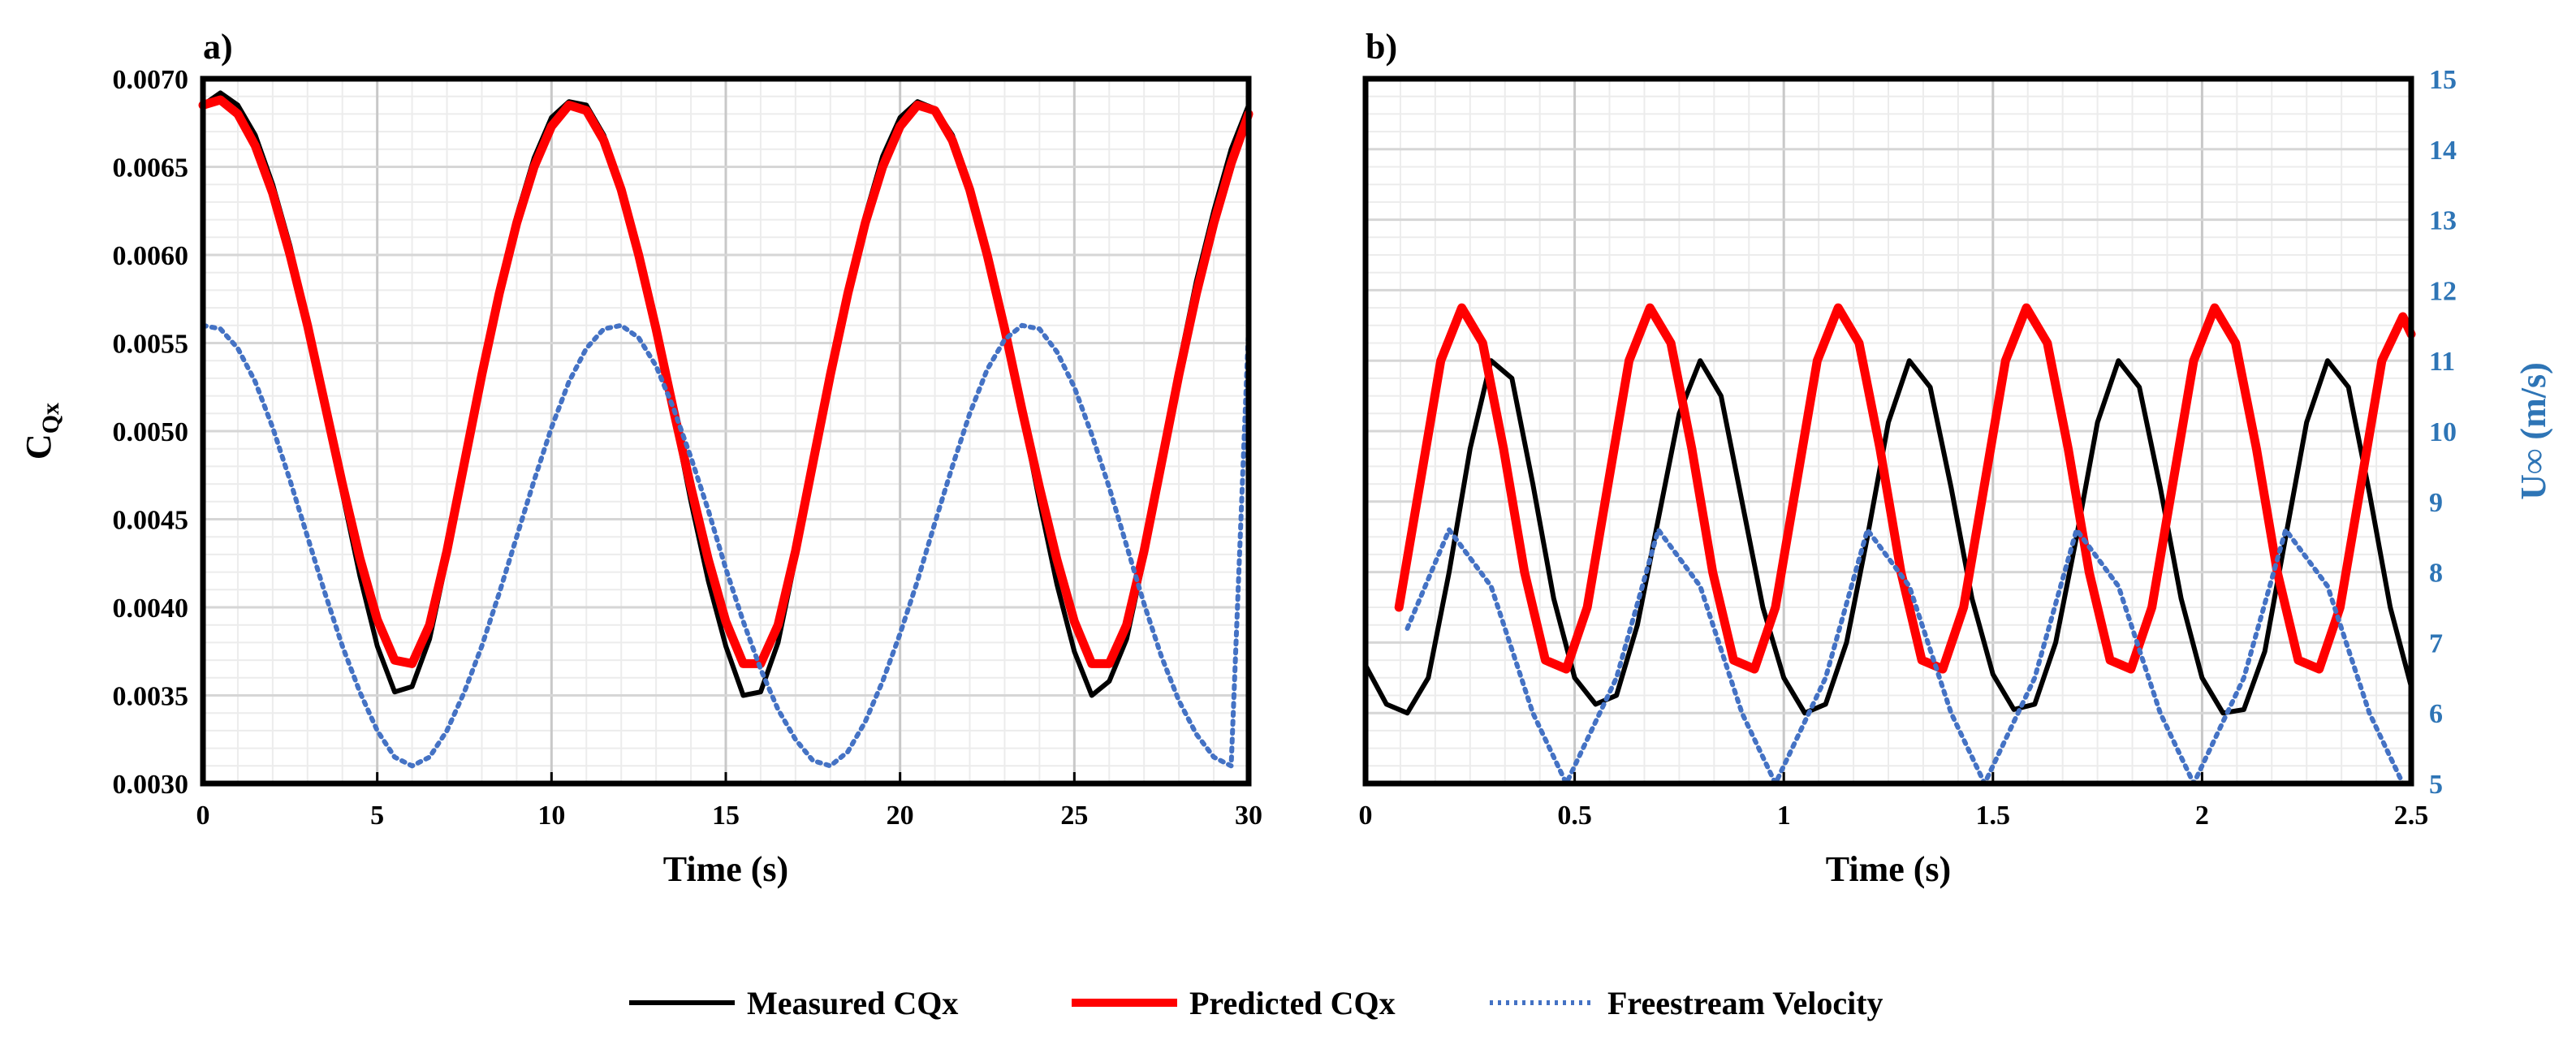 This screenshot has height=1049, width=2576. Describe the element at coordinates (151, 785) in the screenshot. I see `a-y-tick-label: 0.0030` at that location.